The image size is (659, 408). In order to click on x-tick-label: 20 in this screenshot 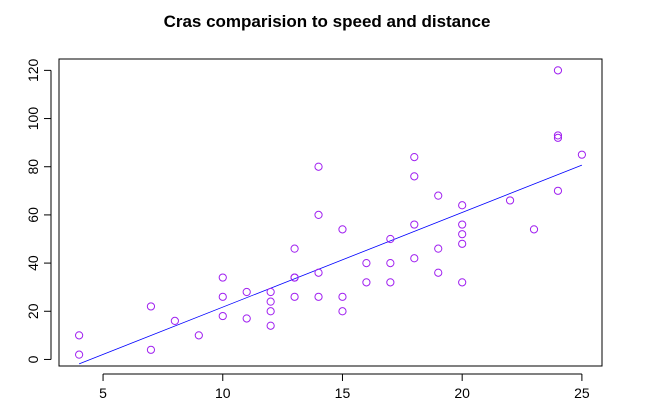, I will do `click(462, 393)`.